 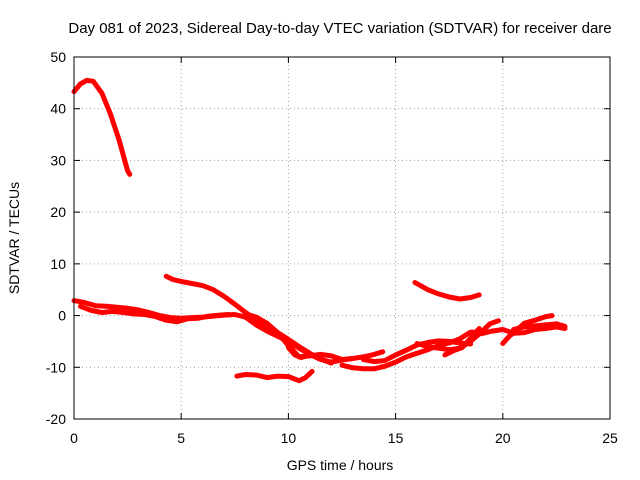 What do you see at coordinates (289, 438) in the screenshot?
I see `x-tick-label: 10` at bounding box center [289, 438].